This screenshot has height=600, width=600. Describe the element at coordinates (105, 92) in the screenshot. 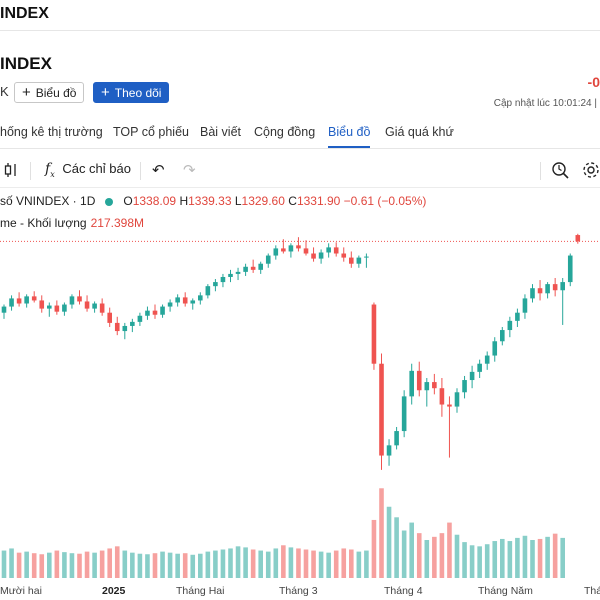

I see `plus-icon: +` at that location.